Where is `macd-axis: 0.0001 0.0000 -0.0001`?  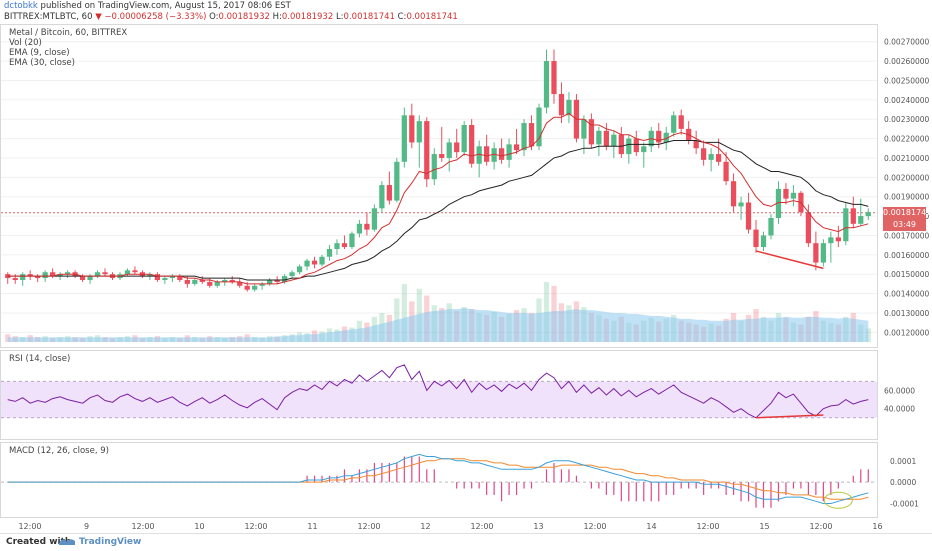
macd-axis: 0.0001 0.0000 -0.0001 is located at coordinates (904, 483).